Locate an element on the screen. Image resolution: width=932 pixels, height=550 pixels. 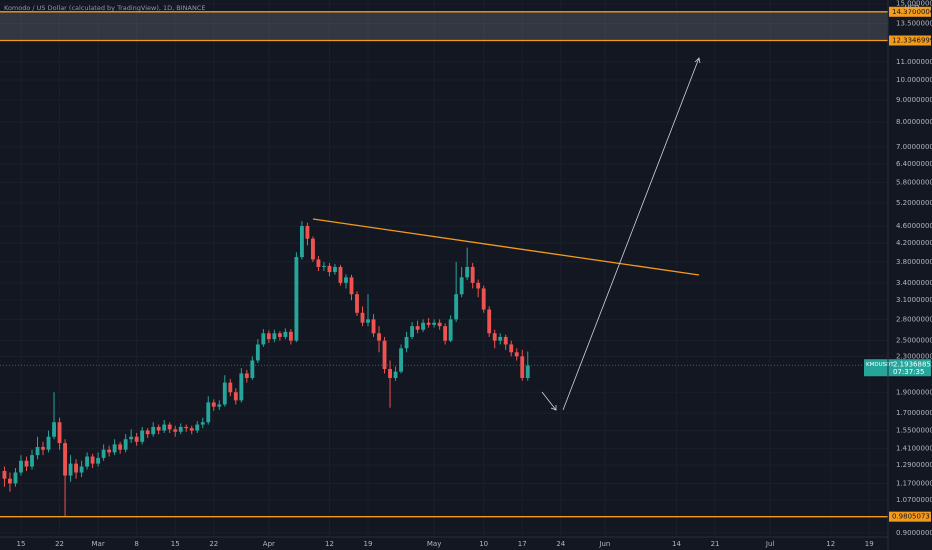
currency: USD is located at coordinates (912, 8).